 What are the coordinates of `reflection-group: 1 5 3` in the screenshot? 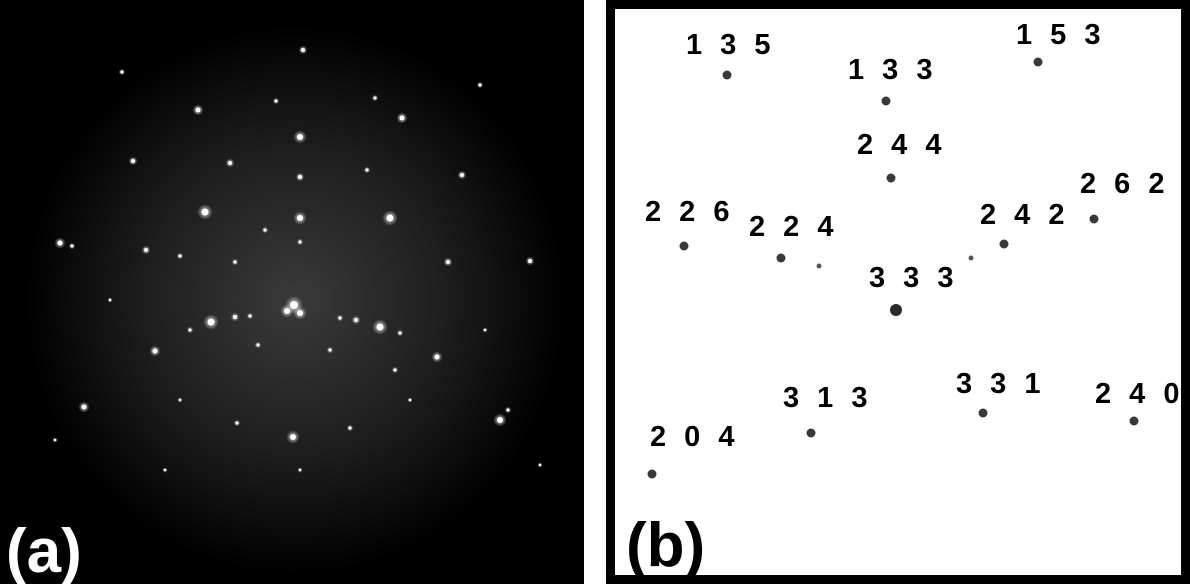 It's located at (1061, 43).